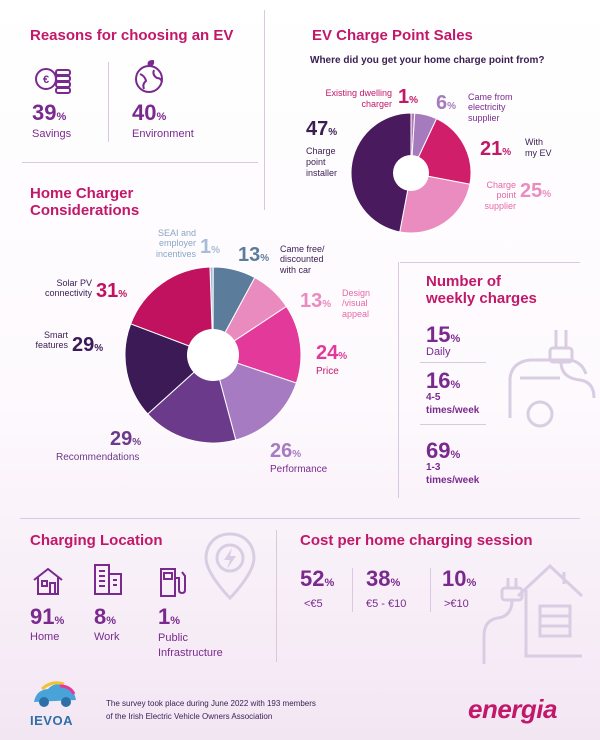  What do you see at coordinates (316, 301) in the screenshot?
I see `cons-design-pct: 13%` at bounding box center [316, 301].